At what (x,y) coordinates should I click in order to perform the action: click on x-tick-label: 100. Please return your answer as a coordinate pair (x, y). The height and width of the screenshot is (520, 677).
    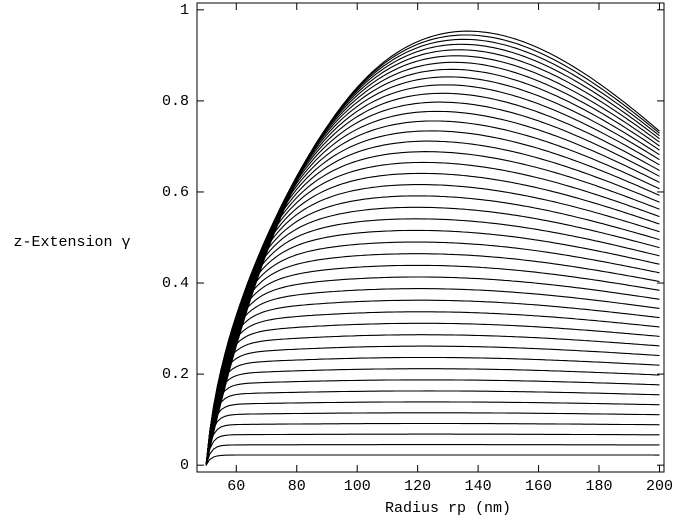
    Looking at the image, I should click on (357, 486).